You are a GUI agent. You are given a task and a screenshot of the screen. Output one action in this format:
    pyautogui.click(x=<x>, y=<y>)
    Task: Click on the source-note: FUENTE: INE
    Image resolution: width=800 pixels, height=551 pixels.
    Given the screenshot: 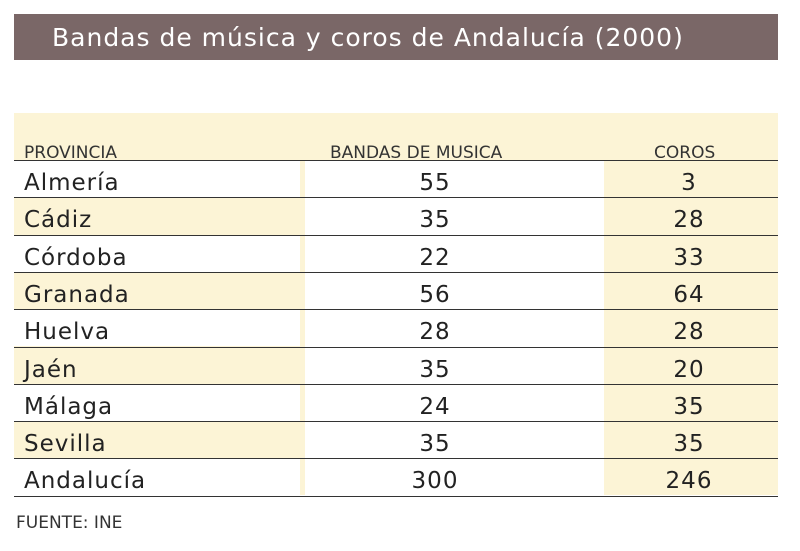 What is the action you would take?
    pyautogui.click(x=69, y=523)
    